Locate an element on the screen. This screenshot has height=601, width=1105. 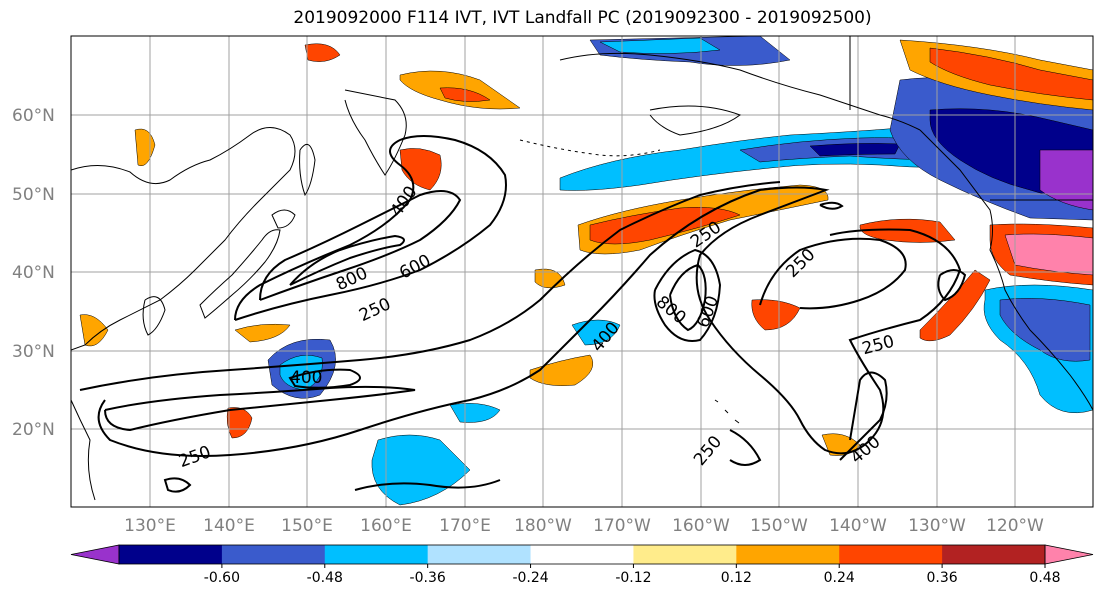
lon-label: 160°W is located at coordinates (701, 526).